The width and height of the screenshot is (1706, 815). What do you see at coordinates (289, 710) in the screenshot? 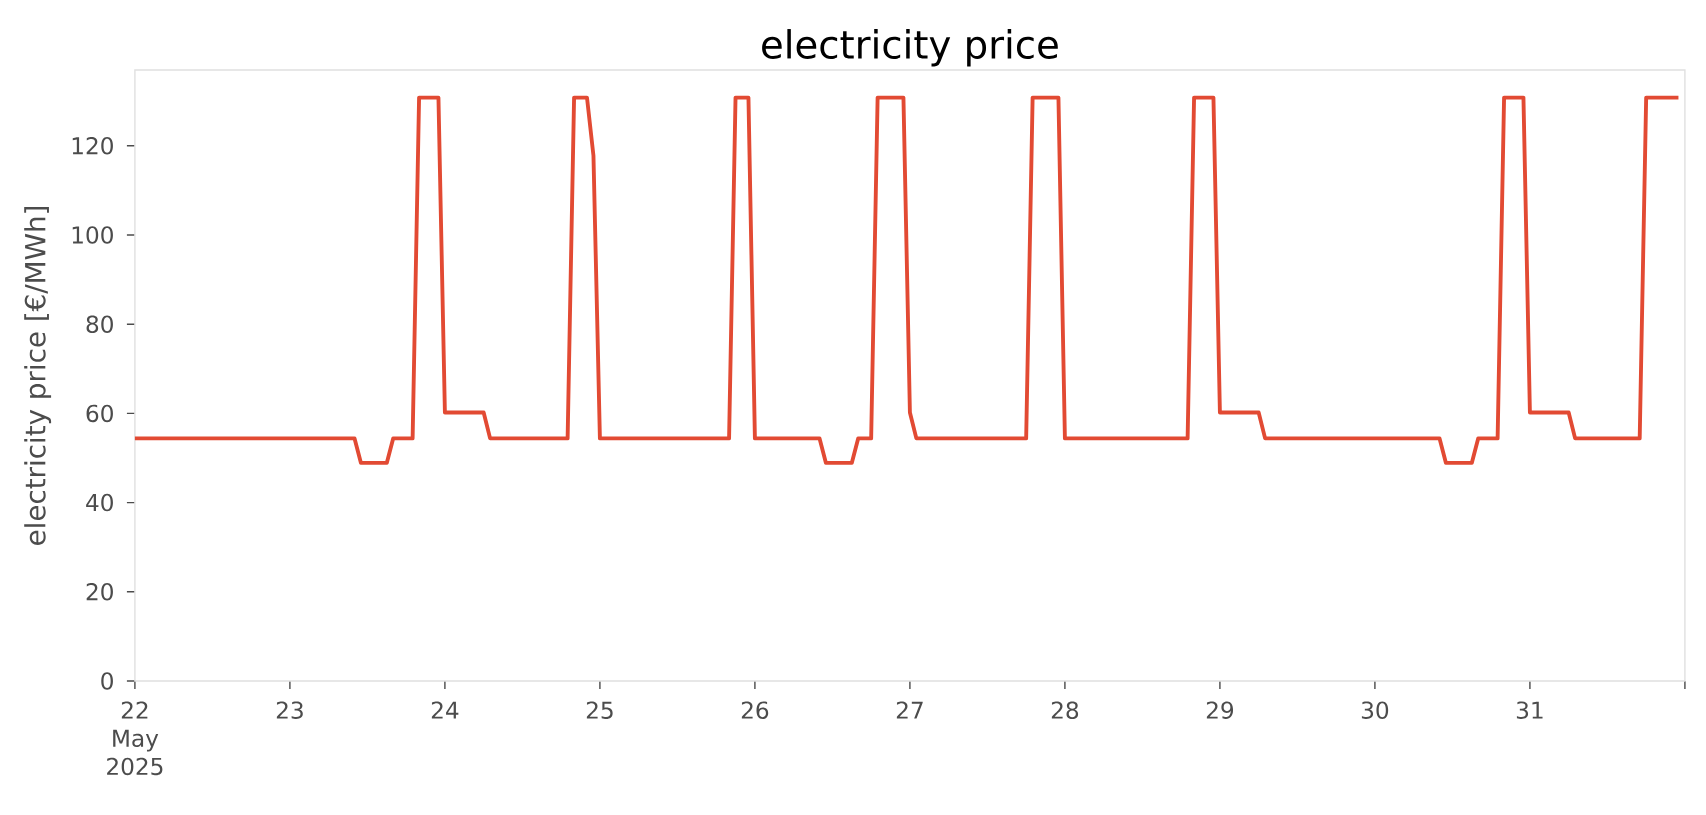
I see `x-tick-label: 23` at bounding box center [289, 710].